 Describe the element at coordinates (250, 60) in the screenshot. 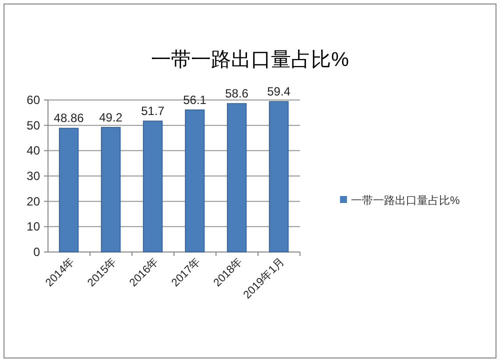

I see `chart-title: 一带一路出口量占比%` at that location.